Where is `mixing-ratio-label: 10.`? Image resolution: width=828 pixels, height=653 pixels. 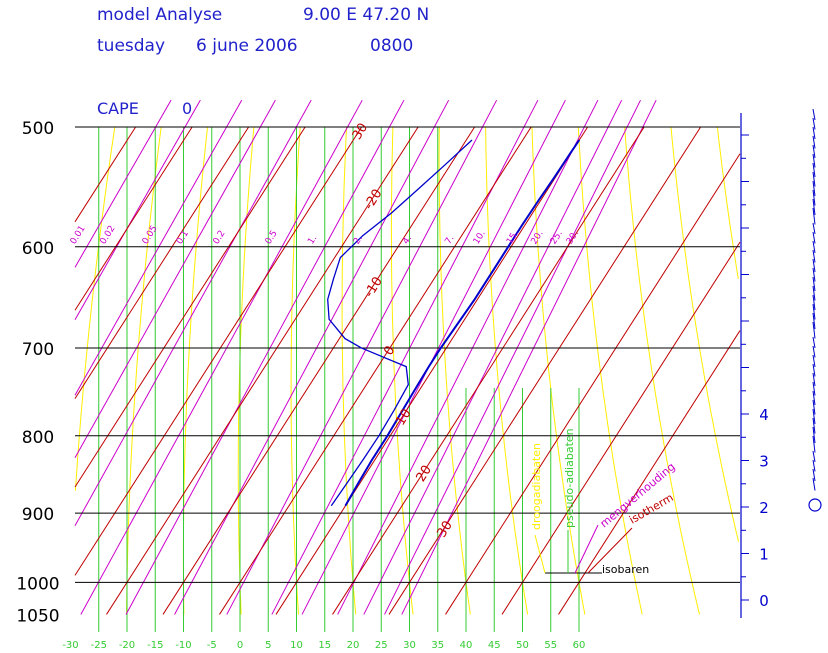 mixing-ratio-label: 10. is located at coordinates (480, 237).